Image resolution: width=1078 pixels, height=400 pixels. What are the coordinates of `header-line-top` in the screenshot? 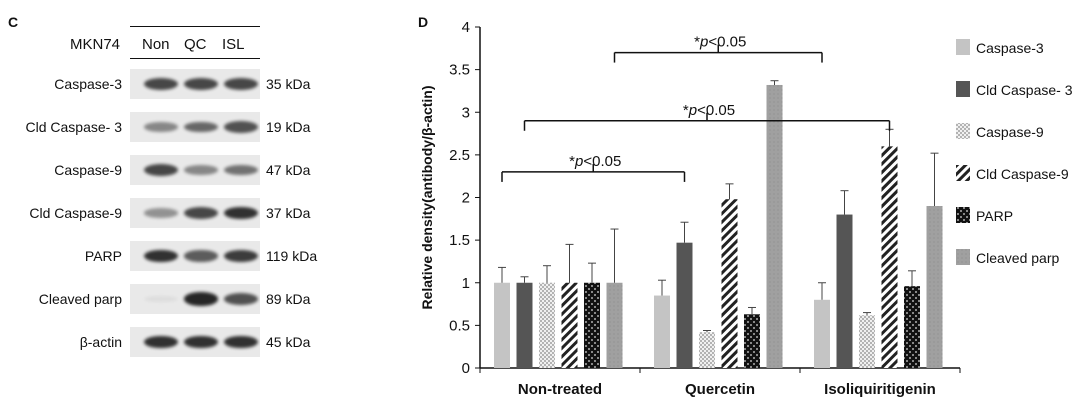 It's located at (195, 26).